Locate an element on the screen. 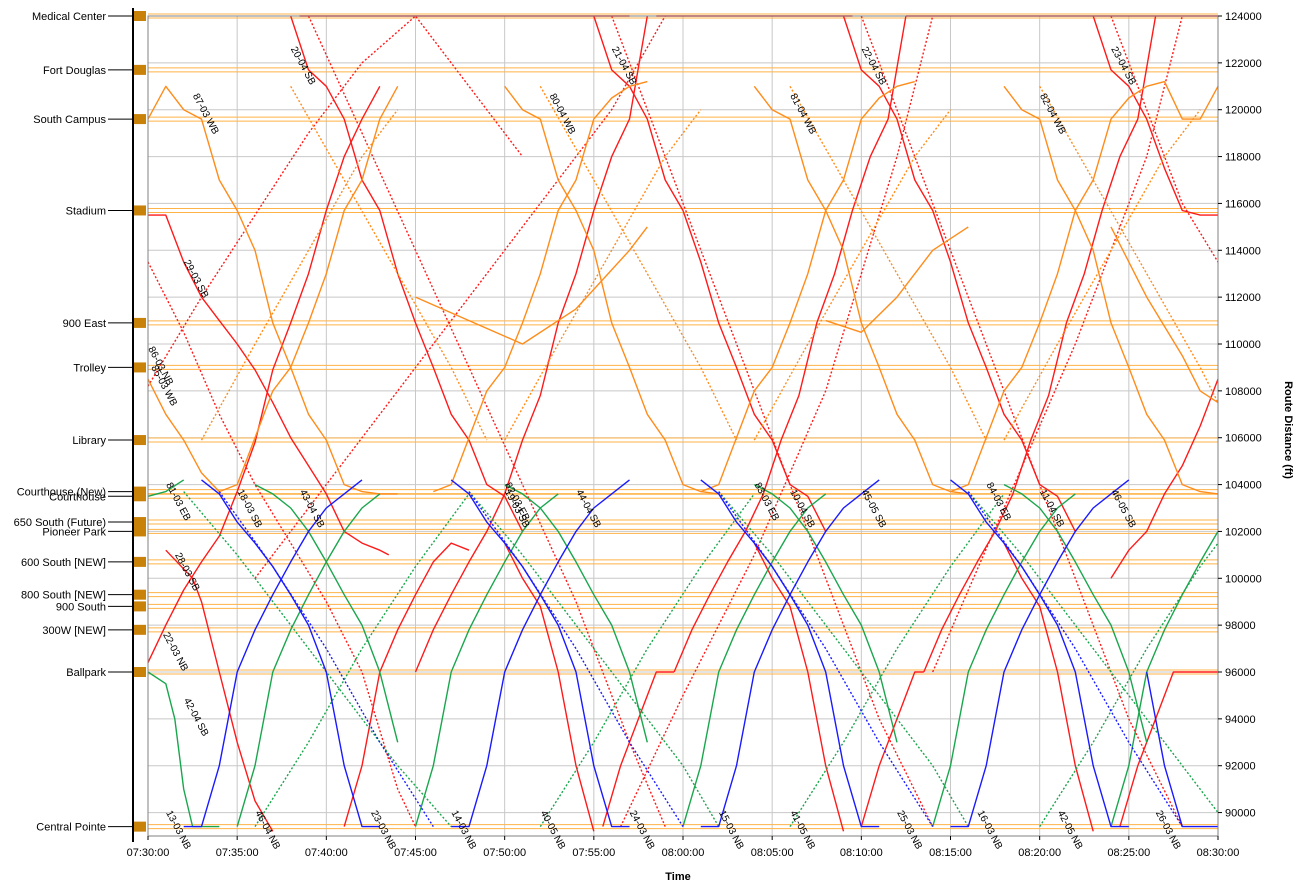 The width and height of the screenshot is (1307, 886). y-tick-label: 110000 is located at coordinates (1243, 345).